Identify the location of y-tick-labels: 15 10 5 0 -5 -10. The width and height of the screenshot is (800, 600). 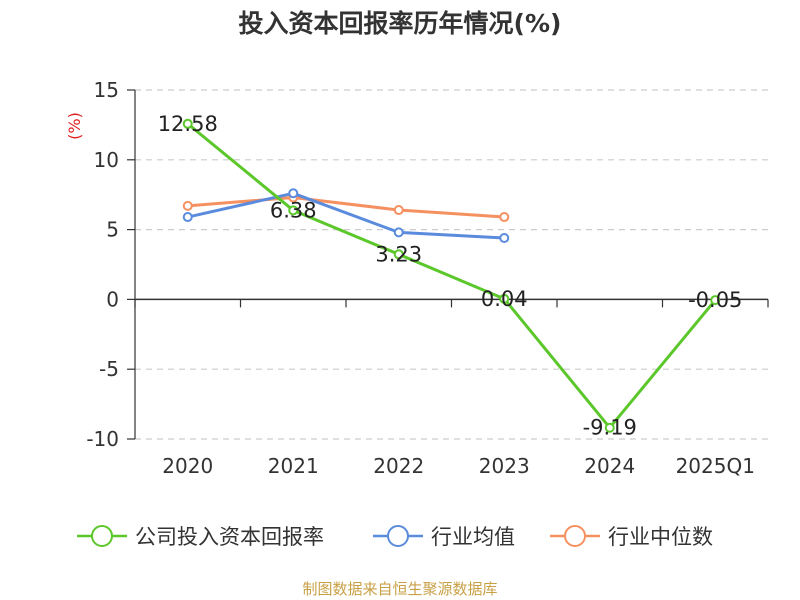
(102, 264).